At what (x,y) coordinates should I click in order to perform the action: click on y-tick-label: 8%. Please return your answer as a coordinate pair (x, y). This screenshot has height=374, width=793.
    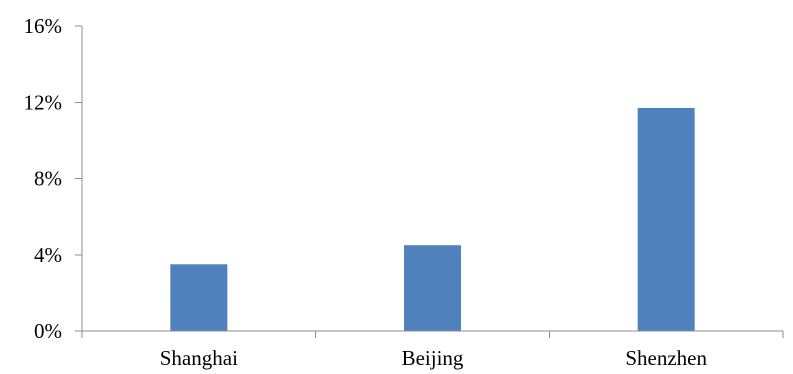
    Looking at the image, I should click on (48, 179).